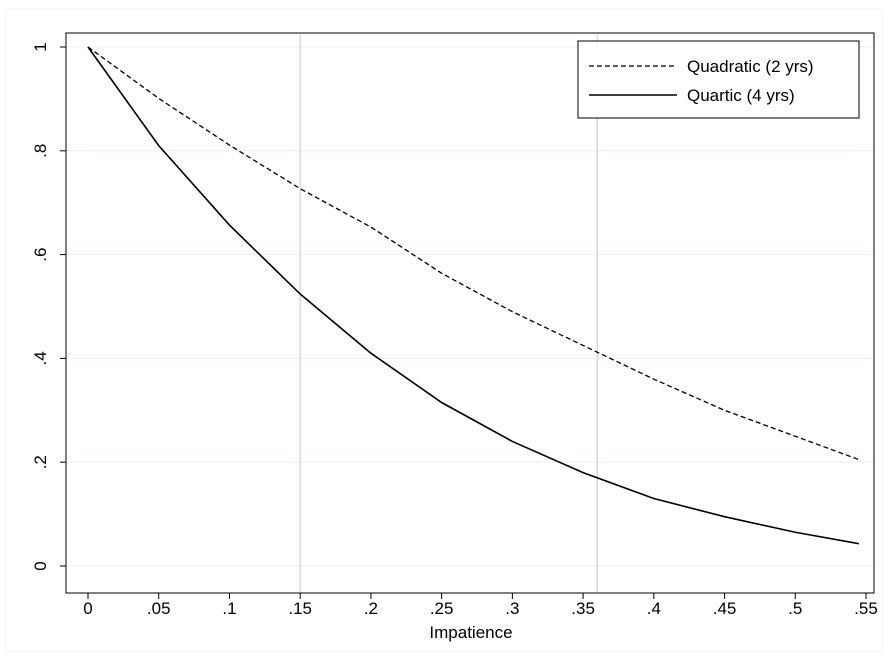  I want to click on x-tick-label-6: .3, so click(512, 608).